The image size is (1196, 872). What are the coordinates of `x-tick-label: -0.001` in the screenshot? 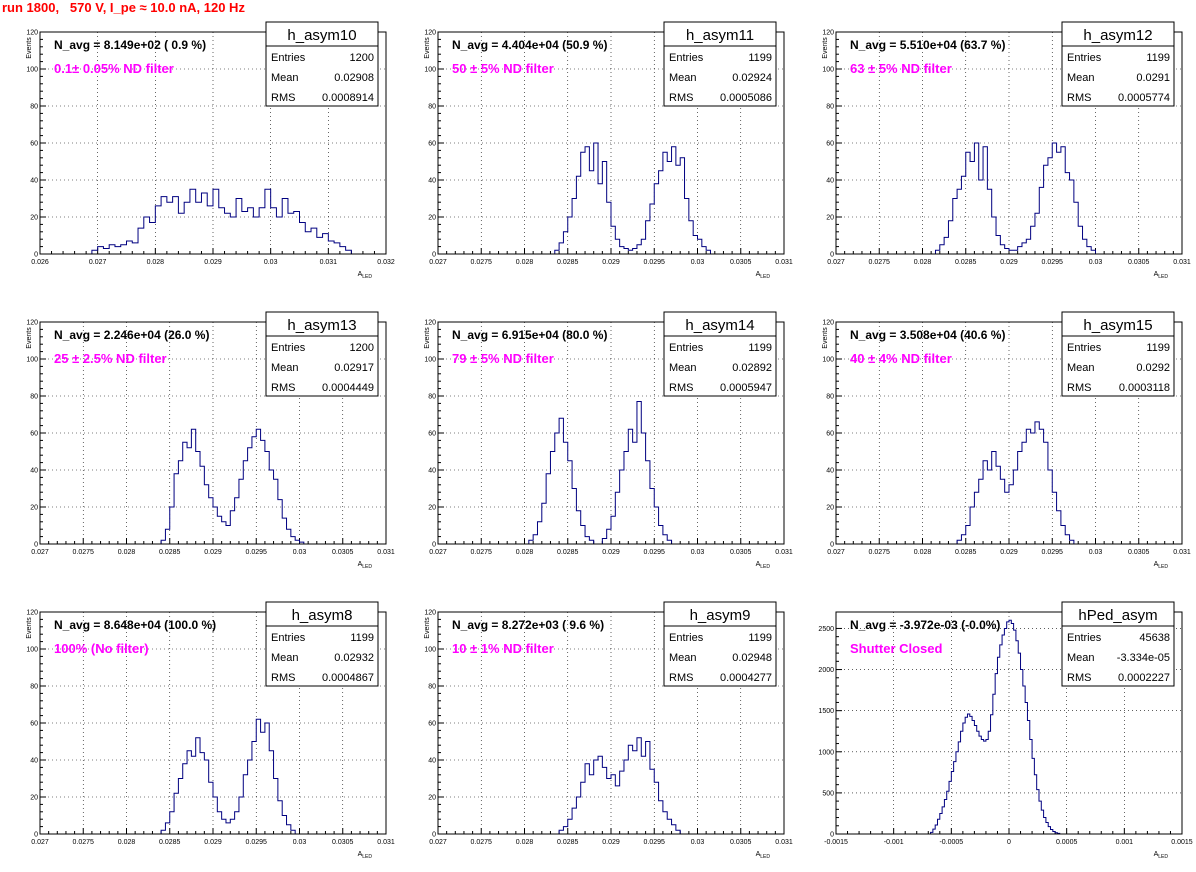 It's located at (894, 842).